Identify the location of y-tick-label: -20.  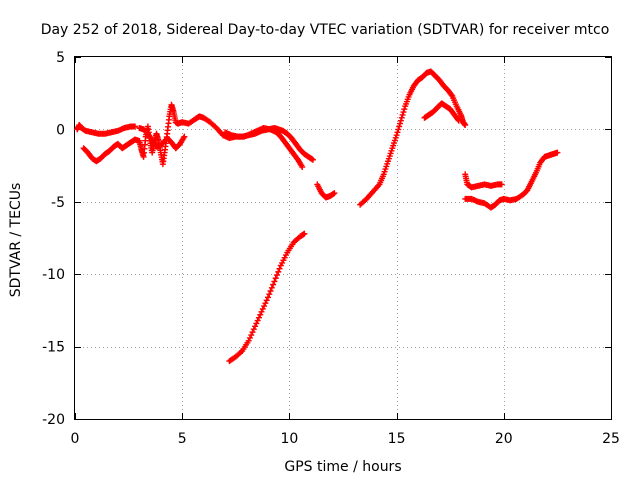
(53, 420).